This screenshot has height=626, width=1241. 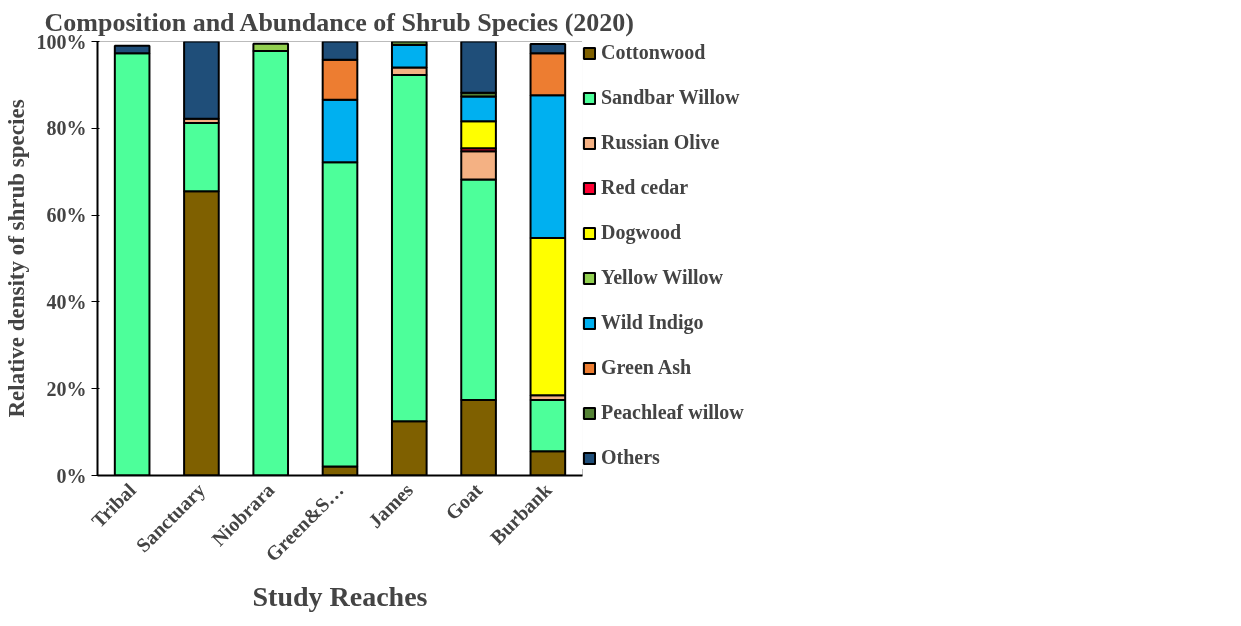 I want to click on y-tick-label: 0%, so click(x=71, y=475).